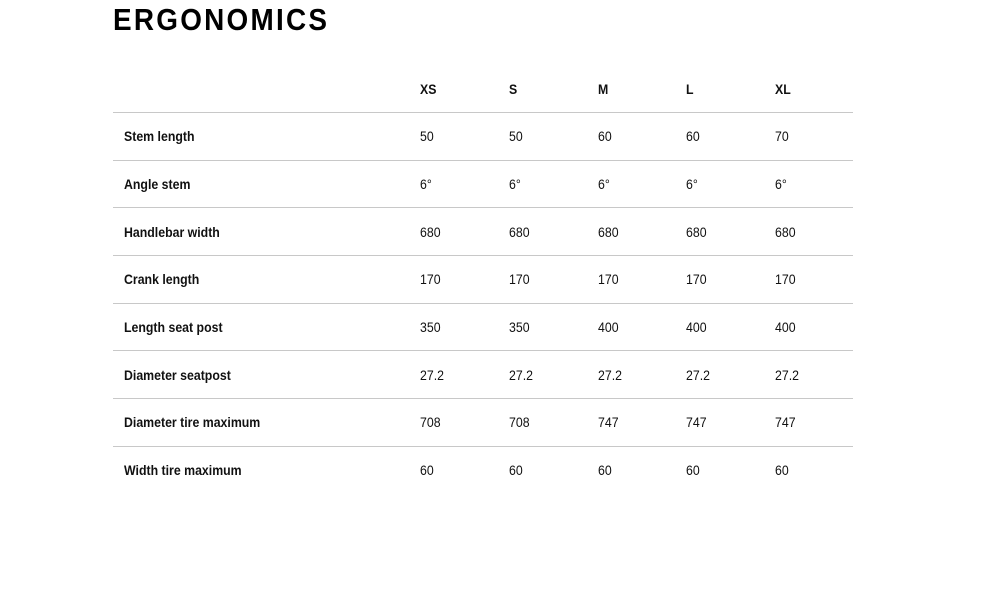 The width and height of the screenshot is (1000, 600). Describe the element at coordinates (782, 136) in the screenshot. I see `cell-value: 70` at that location.